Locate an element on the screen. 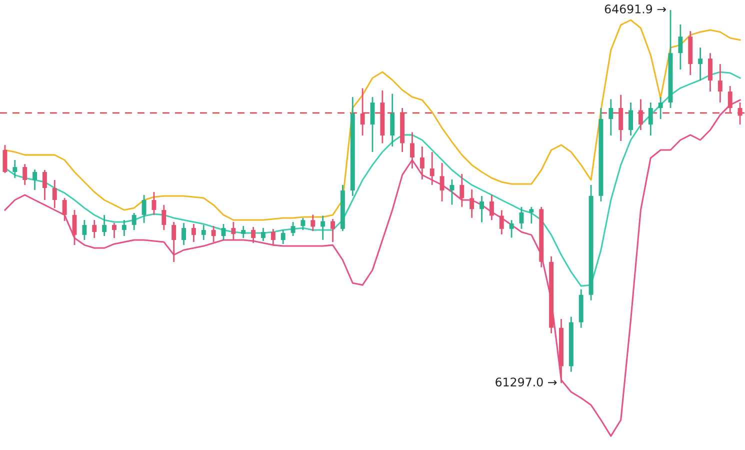 The height and width of the screenshot is (450, 745). annotation: 61297.0 → is located at coordinates (526, 382).